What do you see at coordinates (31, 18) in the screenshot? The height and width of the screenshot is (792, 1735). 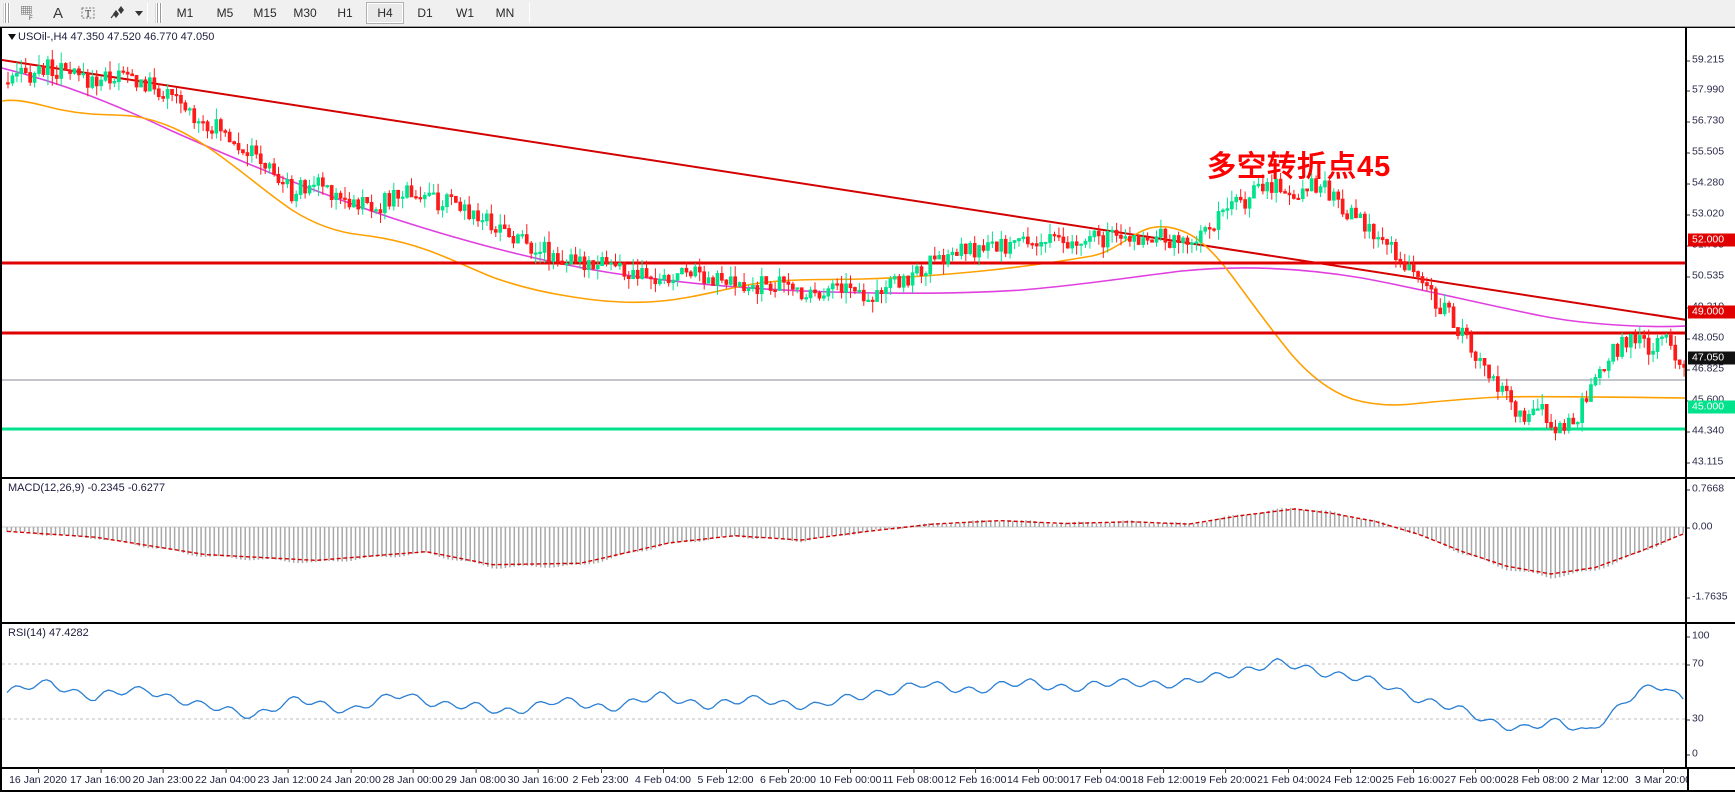 I see `svg-text: F` at bounding box center [31, 18].